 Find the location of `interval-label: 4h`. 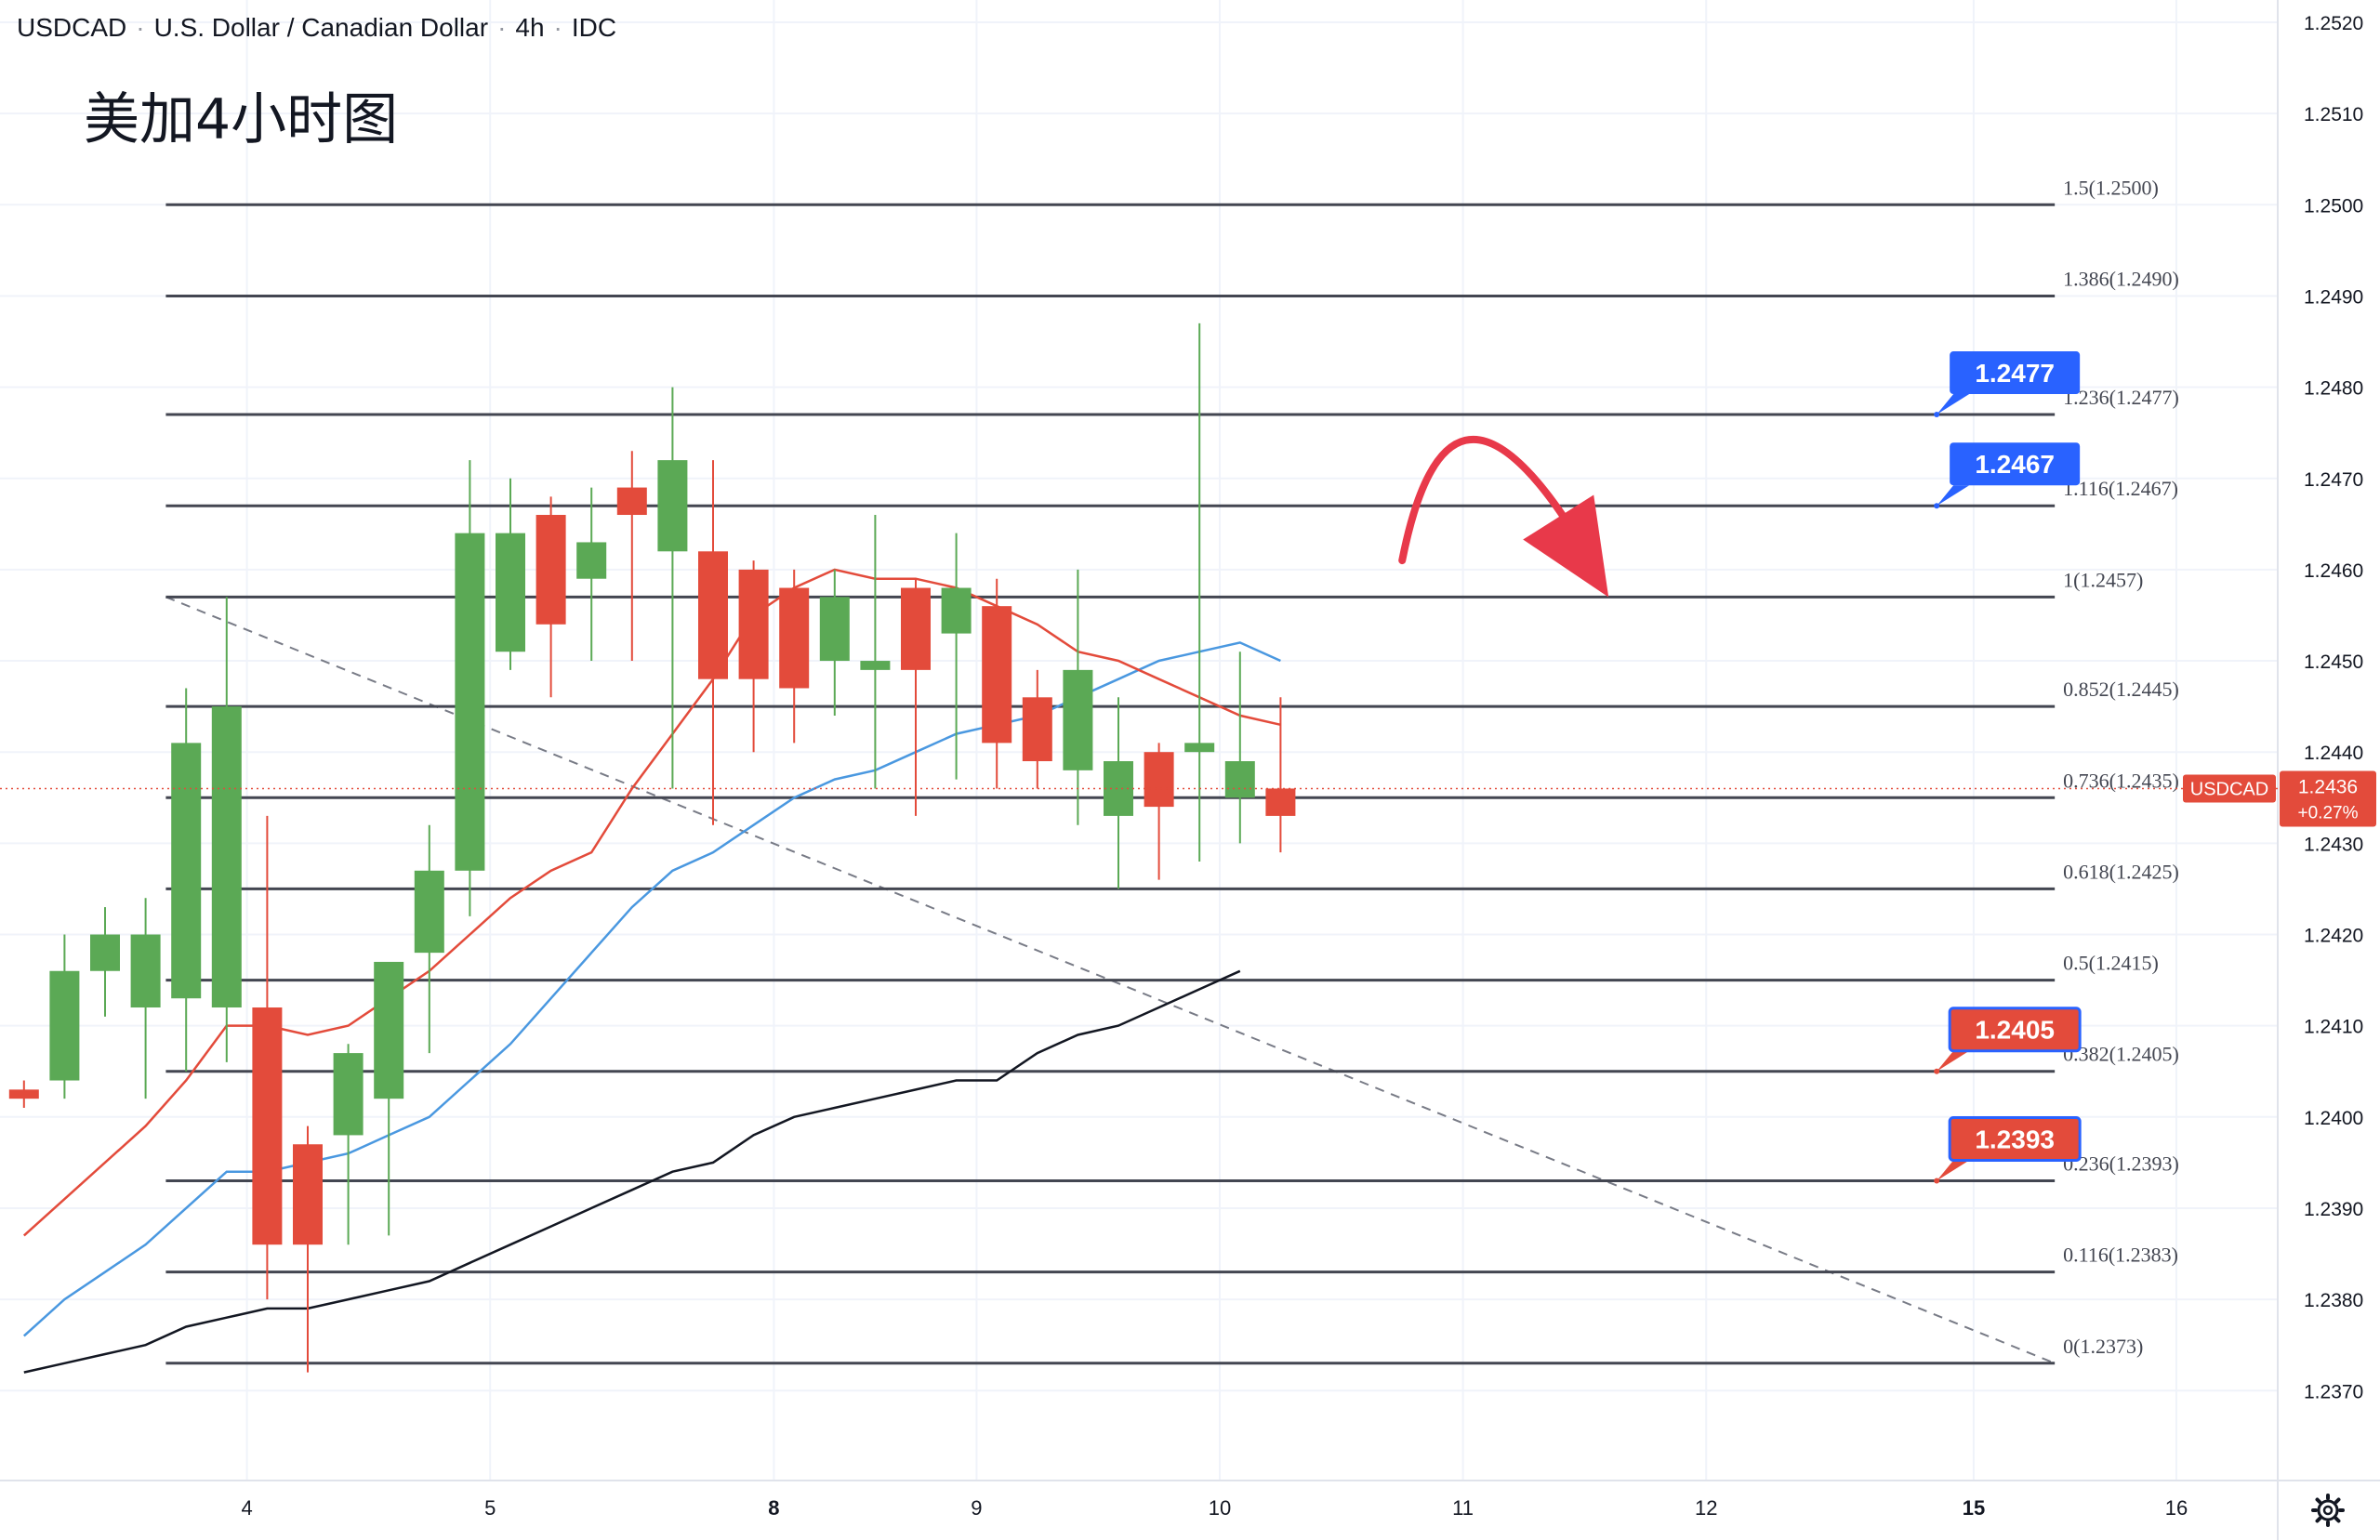

interval-label: 4h is located at coordinates (530, 27).